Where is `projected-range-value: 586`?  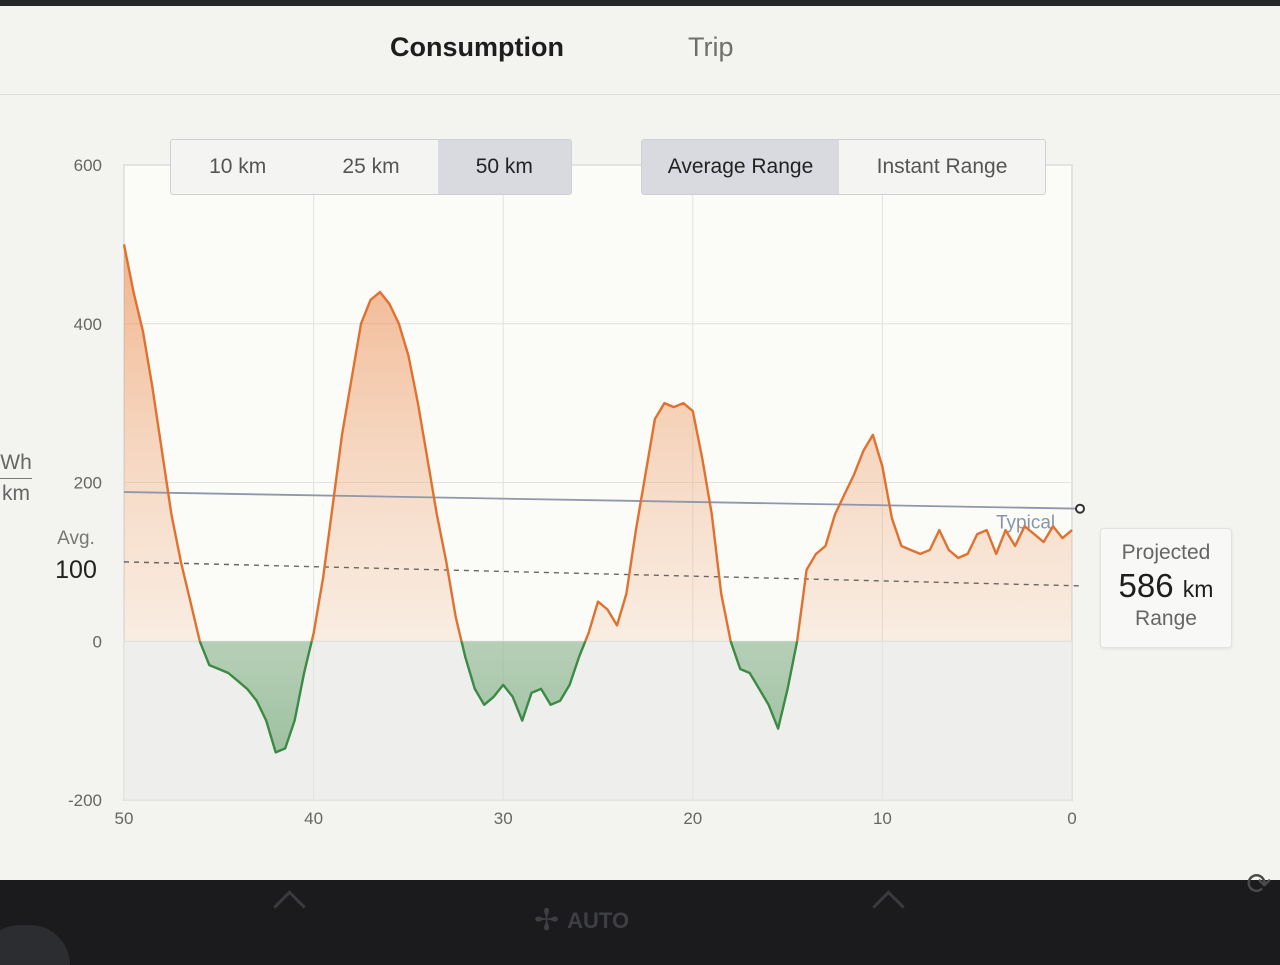
projected-range-value: 586 is located at coordinates (1146, 585).